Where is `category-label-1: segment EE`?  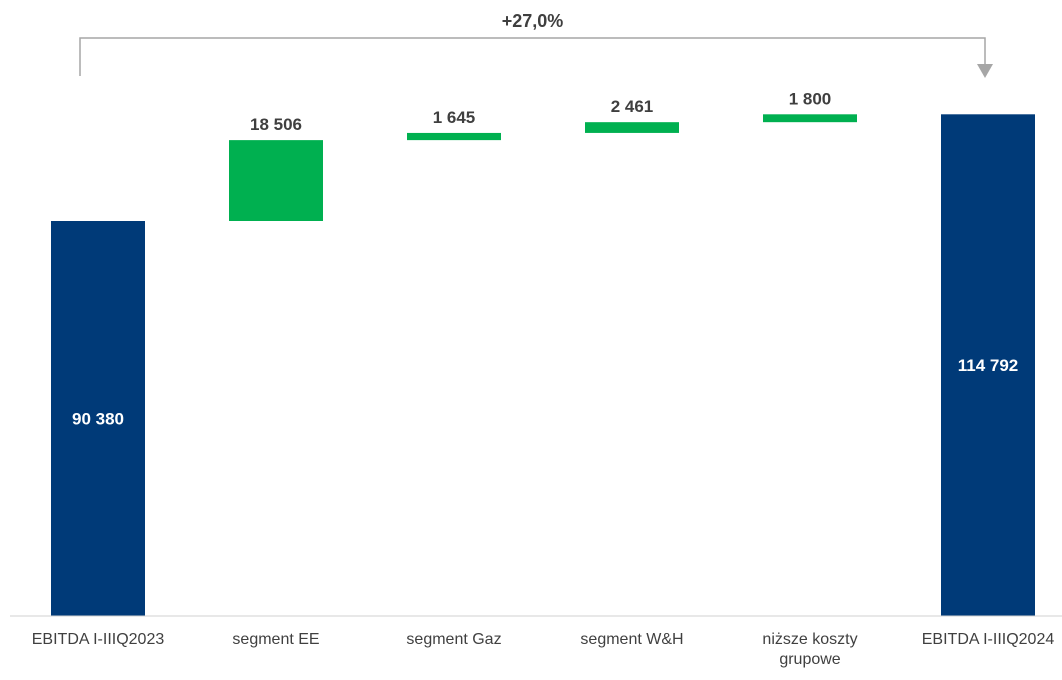
category-label-1: segment EE is located at coordinates (275, 639).